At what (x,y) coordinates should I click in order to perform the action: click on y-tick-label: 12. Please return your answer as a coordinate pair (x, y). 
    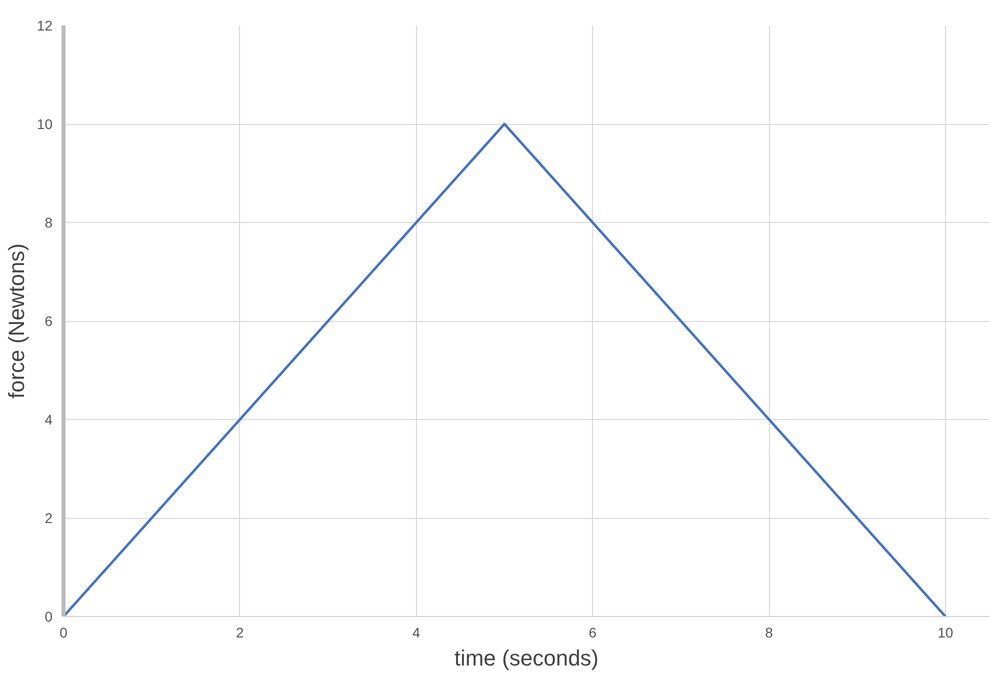
    Looking at the image, I should click on (44, 26).